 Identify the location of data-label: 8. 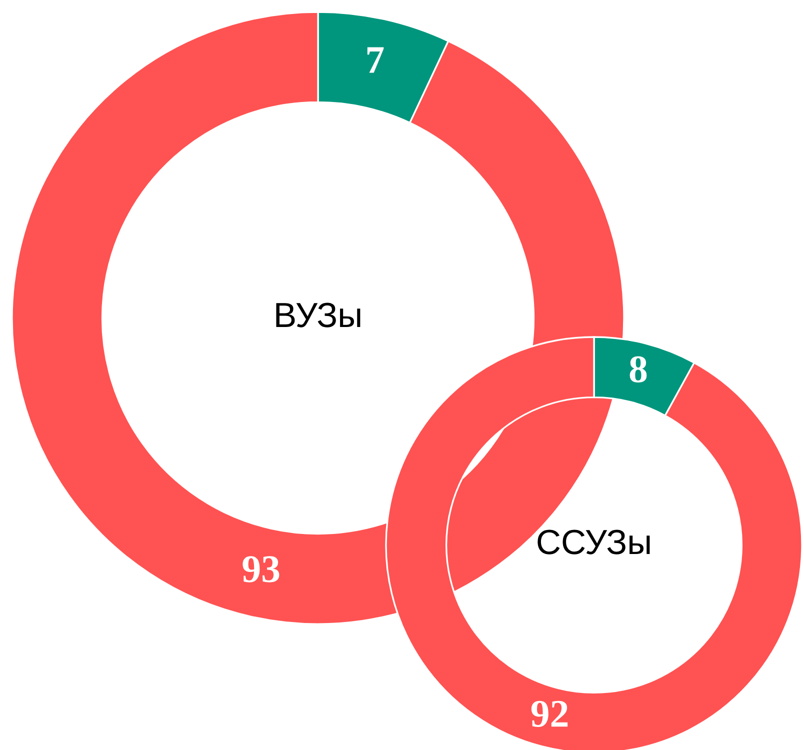
(638, 369).